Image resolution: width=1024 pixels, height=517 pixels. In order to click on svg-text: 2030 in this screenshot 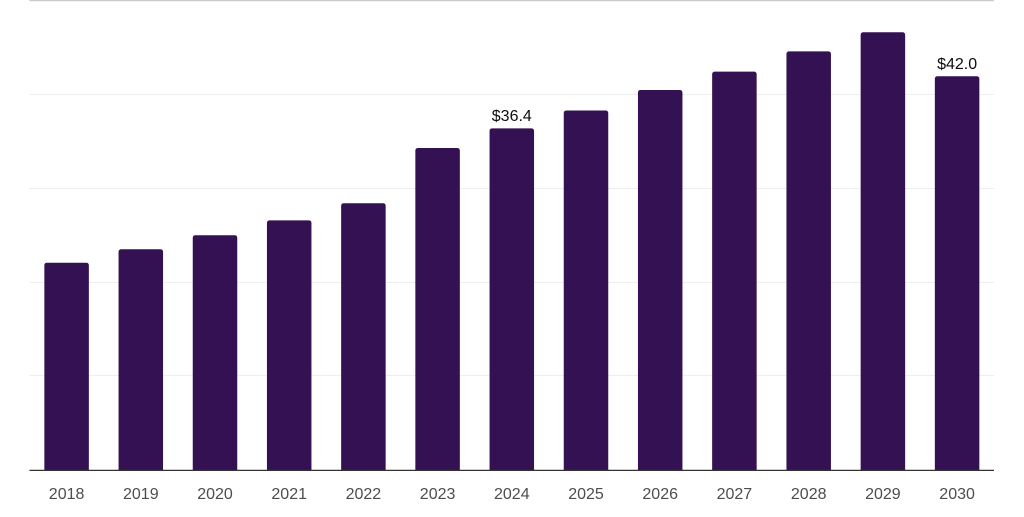, I will do `click(957, 494)`.